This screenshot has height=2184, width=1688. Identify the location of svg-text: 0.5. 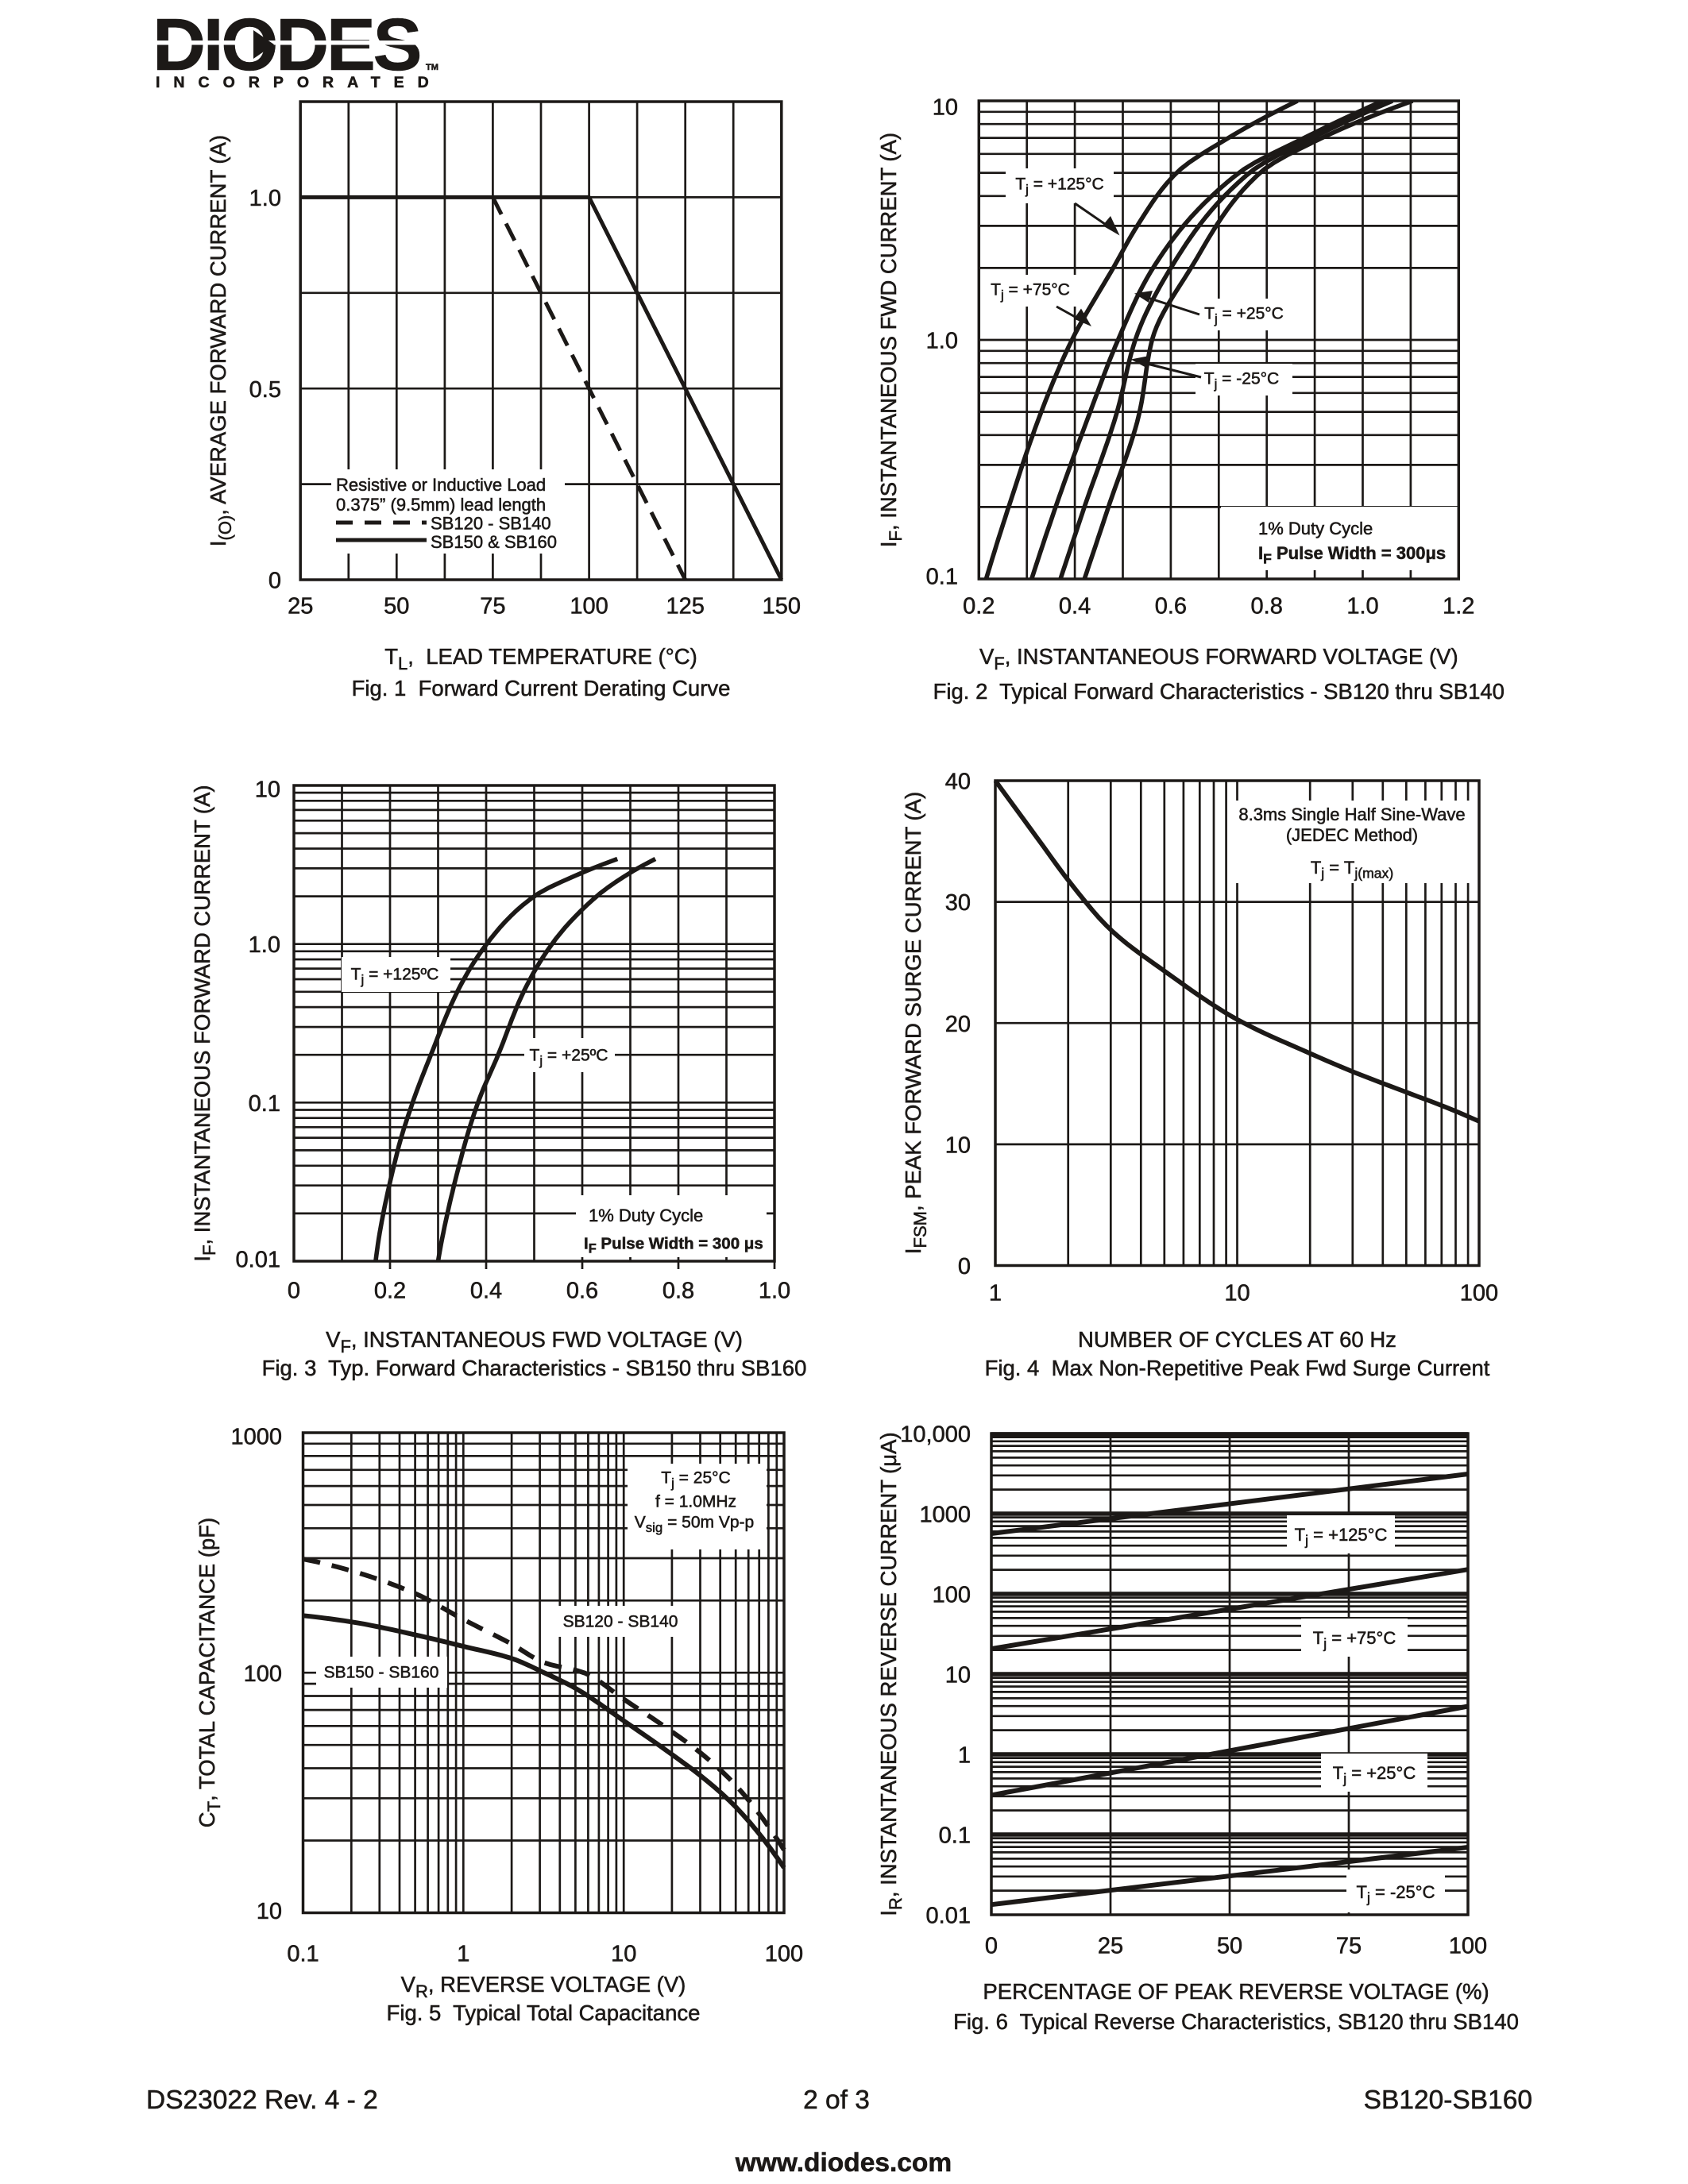
(265, 390).